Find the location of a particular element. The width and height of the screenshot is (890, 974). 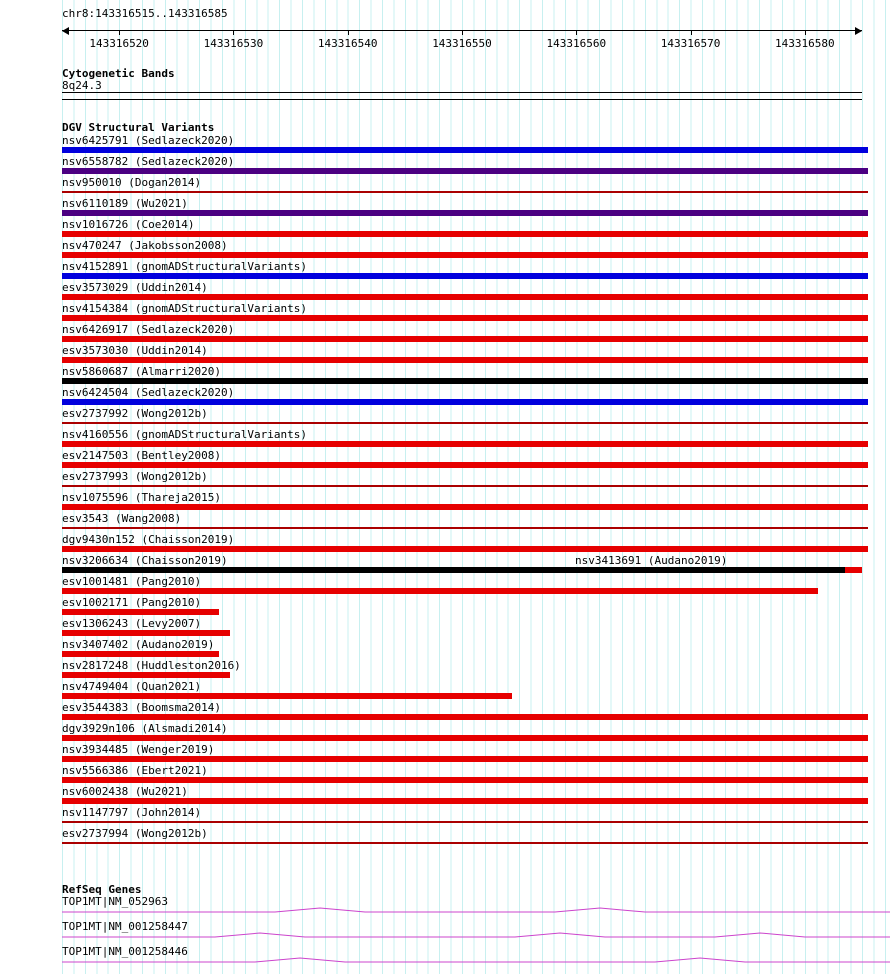

ruler-tick-label: 143316550 is located at coordinates (462, 43).